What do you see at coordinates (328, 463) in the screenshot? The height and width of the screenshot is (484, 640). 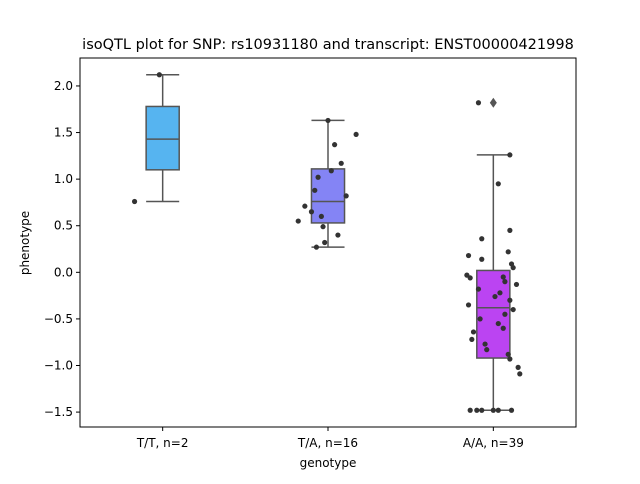 I see `x-axis-label: genotype` at bounding box center [328, 463].